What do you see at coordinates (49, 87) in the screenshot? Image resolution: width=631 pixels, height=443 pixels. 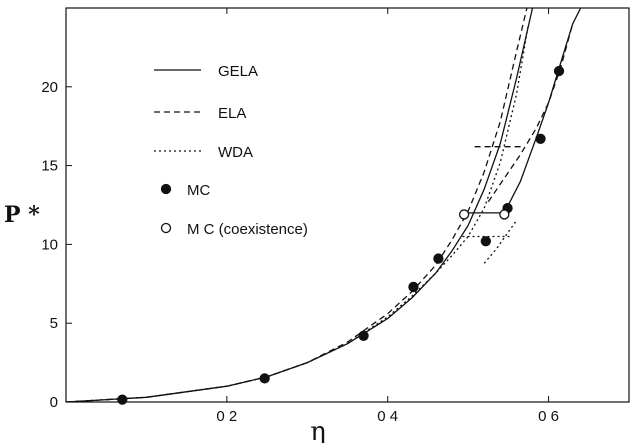 I see `y-tick-label: 20` at bounding box center [49, 87].